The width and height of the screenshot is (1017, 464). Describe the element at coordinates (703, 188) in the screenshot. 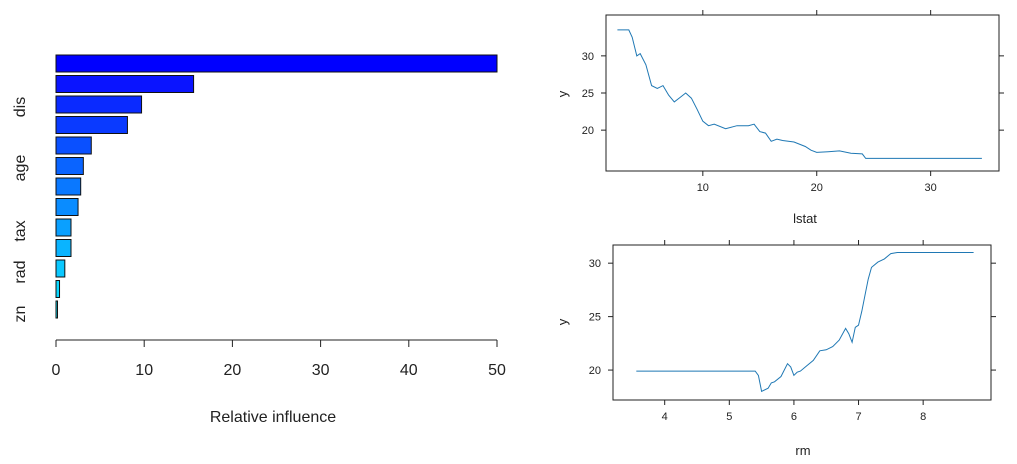

I see `x-tick-label-0: 10` at that location.